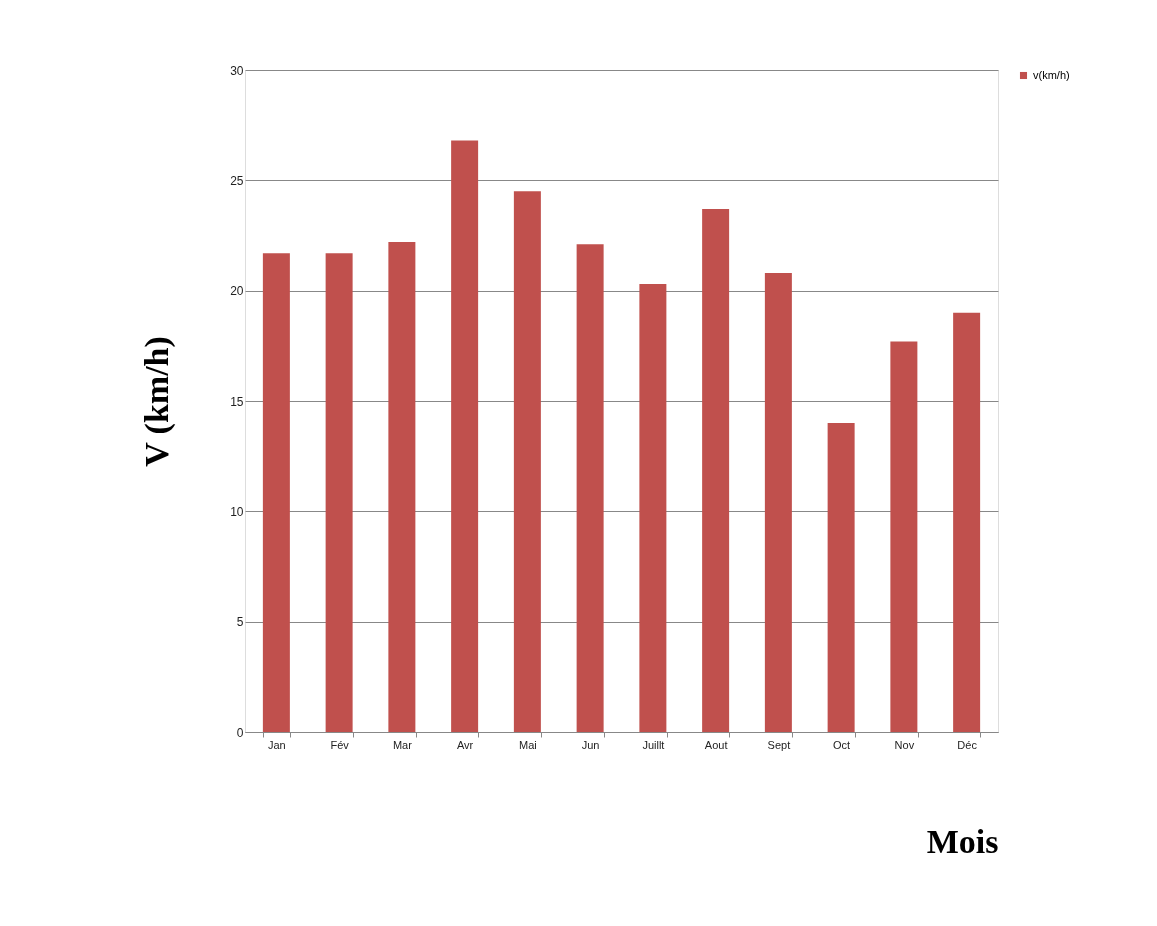 The image size is (1157, 926). Describe the element at coordinates (962, 841) in the screenshot. I see `x-axis-title: Mois` at that location.